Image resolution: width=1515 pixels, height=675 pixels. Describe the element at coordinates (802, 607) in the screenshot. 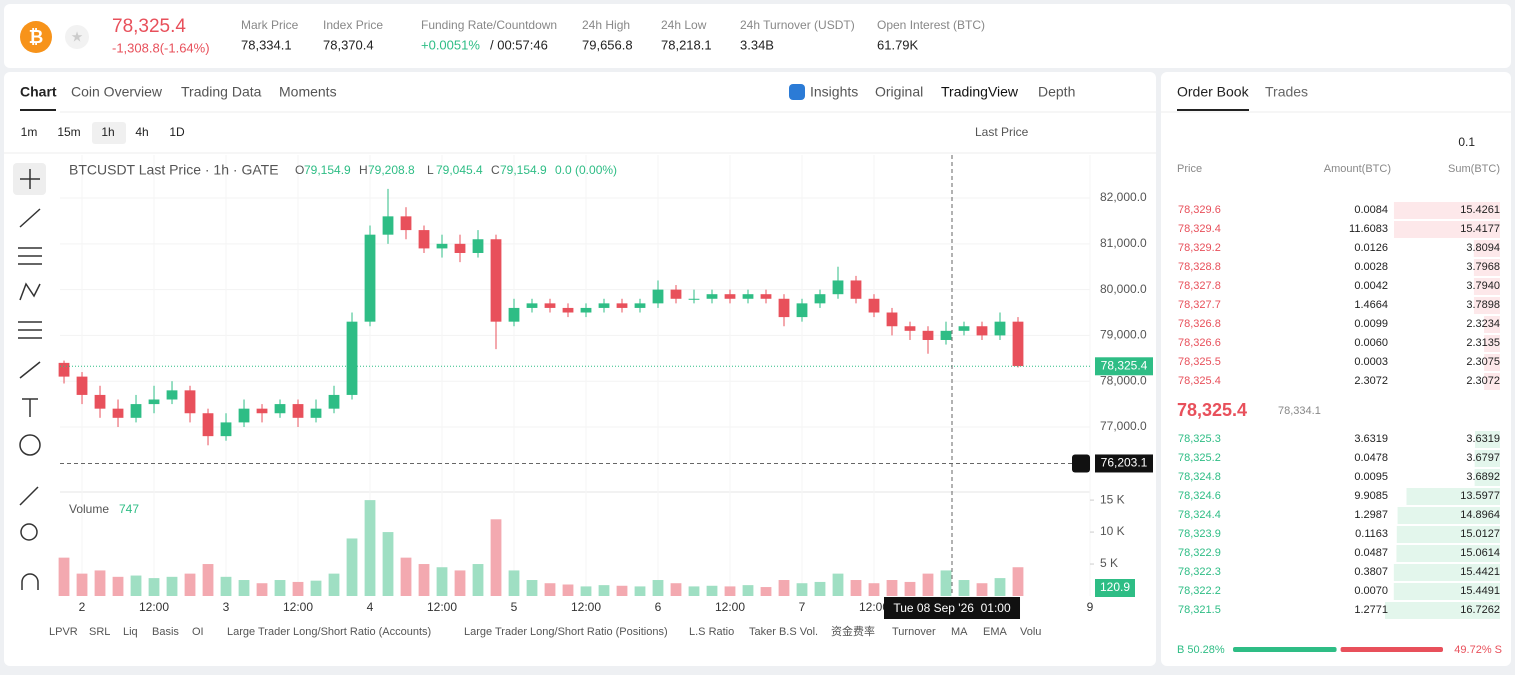

I see `x-tick-label: 7` at that location.